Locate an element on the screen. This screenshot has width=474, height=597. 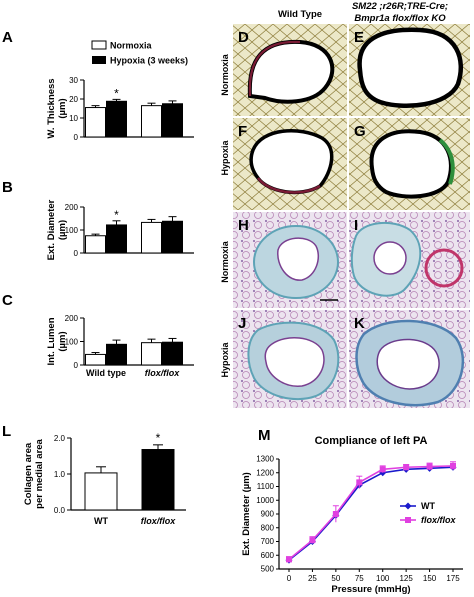
y-axis-title-b: Ext. Diameter is located at coordinates (51, 229).